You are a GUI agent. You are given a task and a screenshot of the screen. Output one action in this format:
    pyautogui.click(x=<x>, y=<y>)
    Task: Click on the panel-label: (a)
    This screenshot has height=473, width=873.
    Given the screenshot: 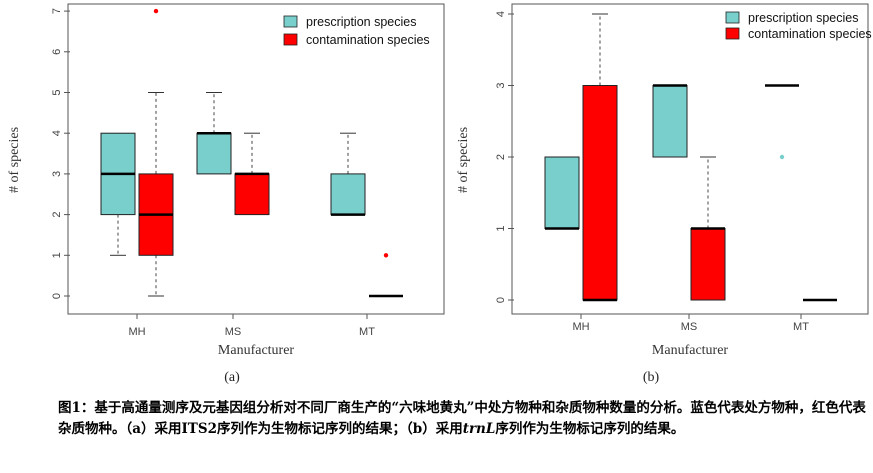 What is the action you would take?
    pyautogui.click(x=232, y=377)
    